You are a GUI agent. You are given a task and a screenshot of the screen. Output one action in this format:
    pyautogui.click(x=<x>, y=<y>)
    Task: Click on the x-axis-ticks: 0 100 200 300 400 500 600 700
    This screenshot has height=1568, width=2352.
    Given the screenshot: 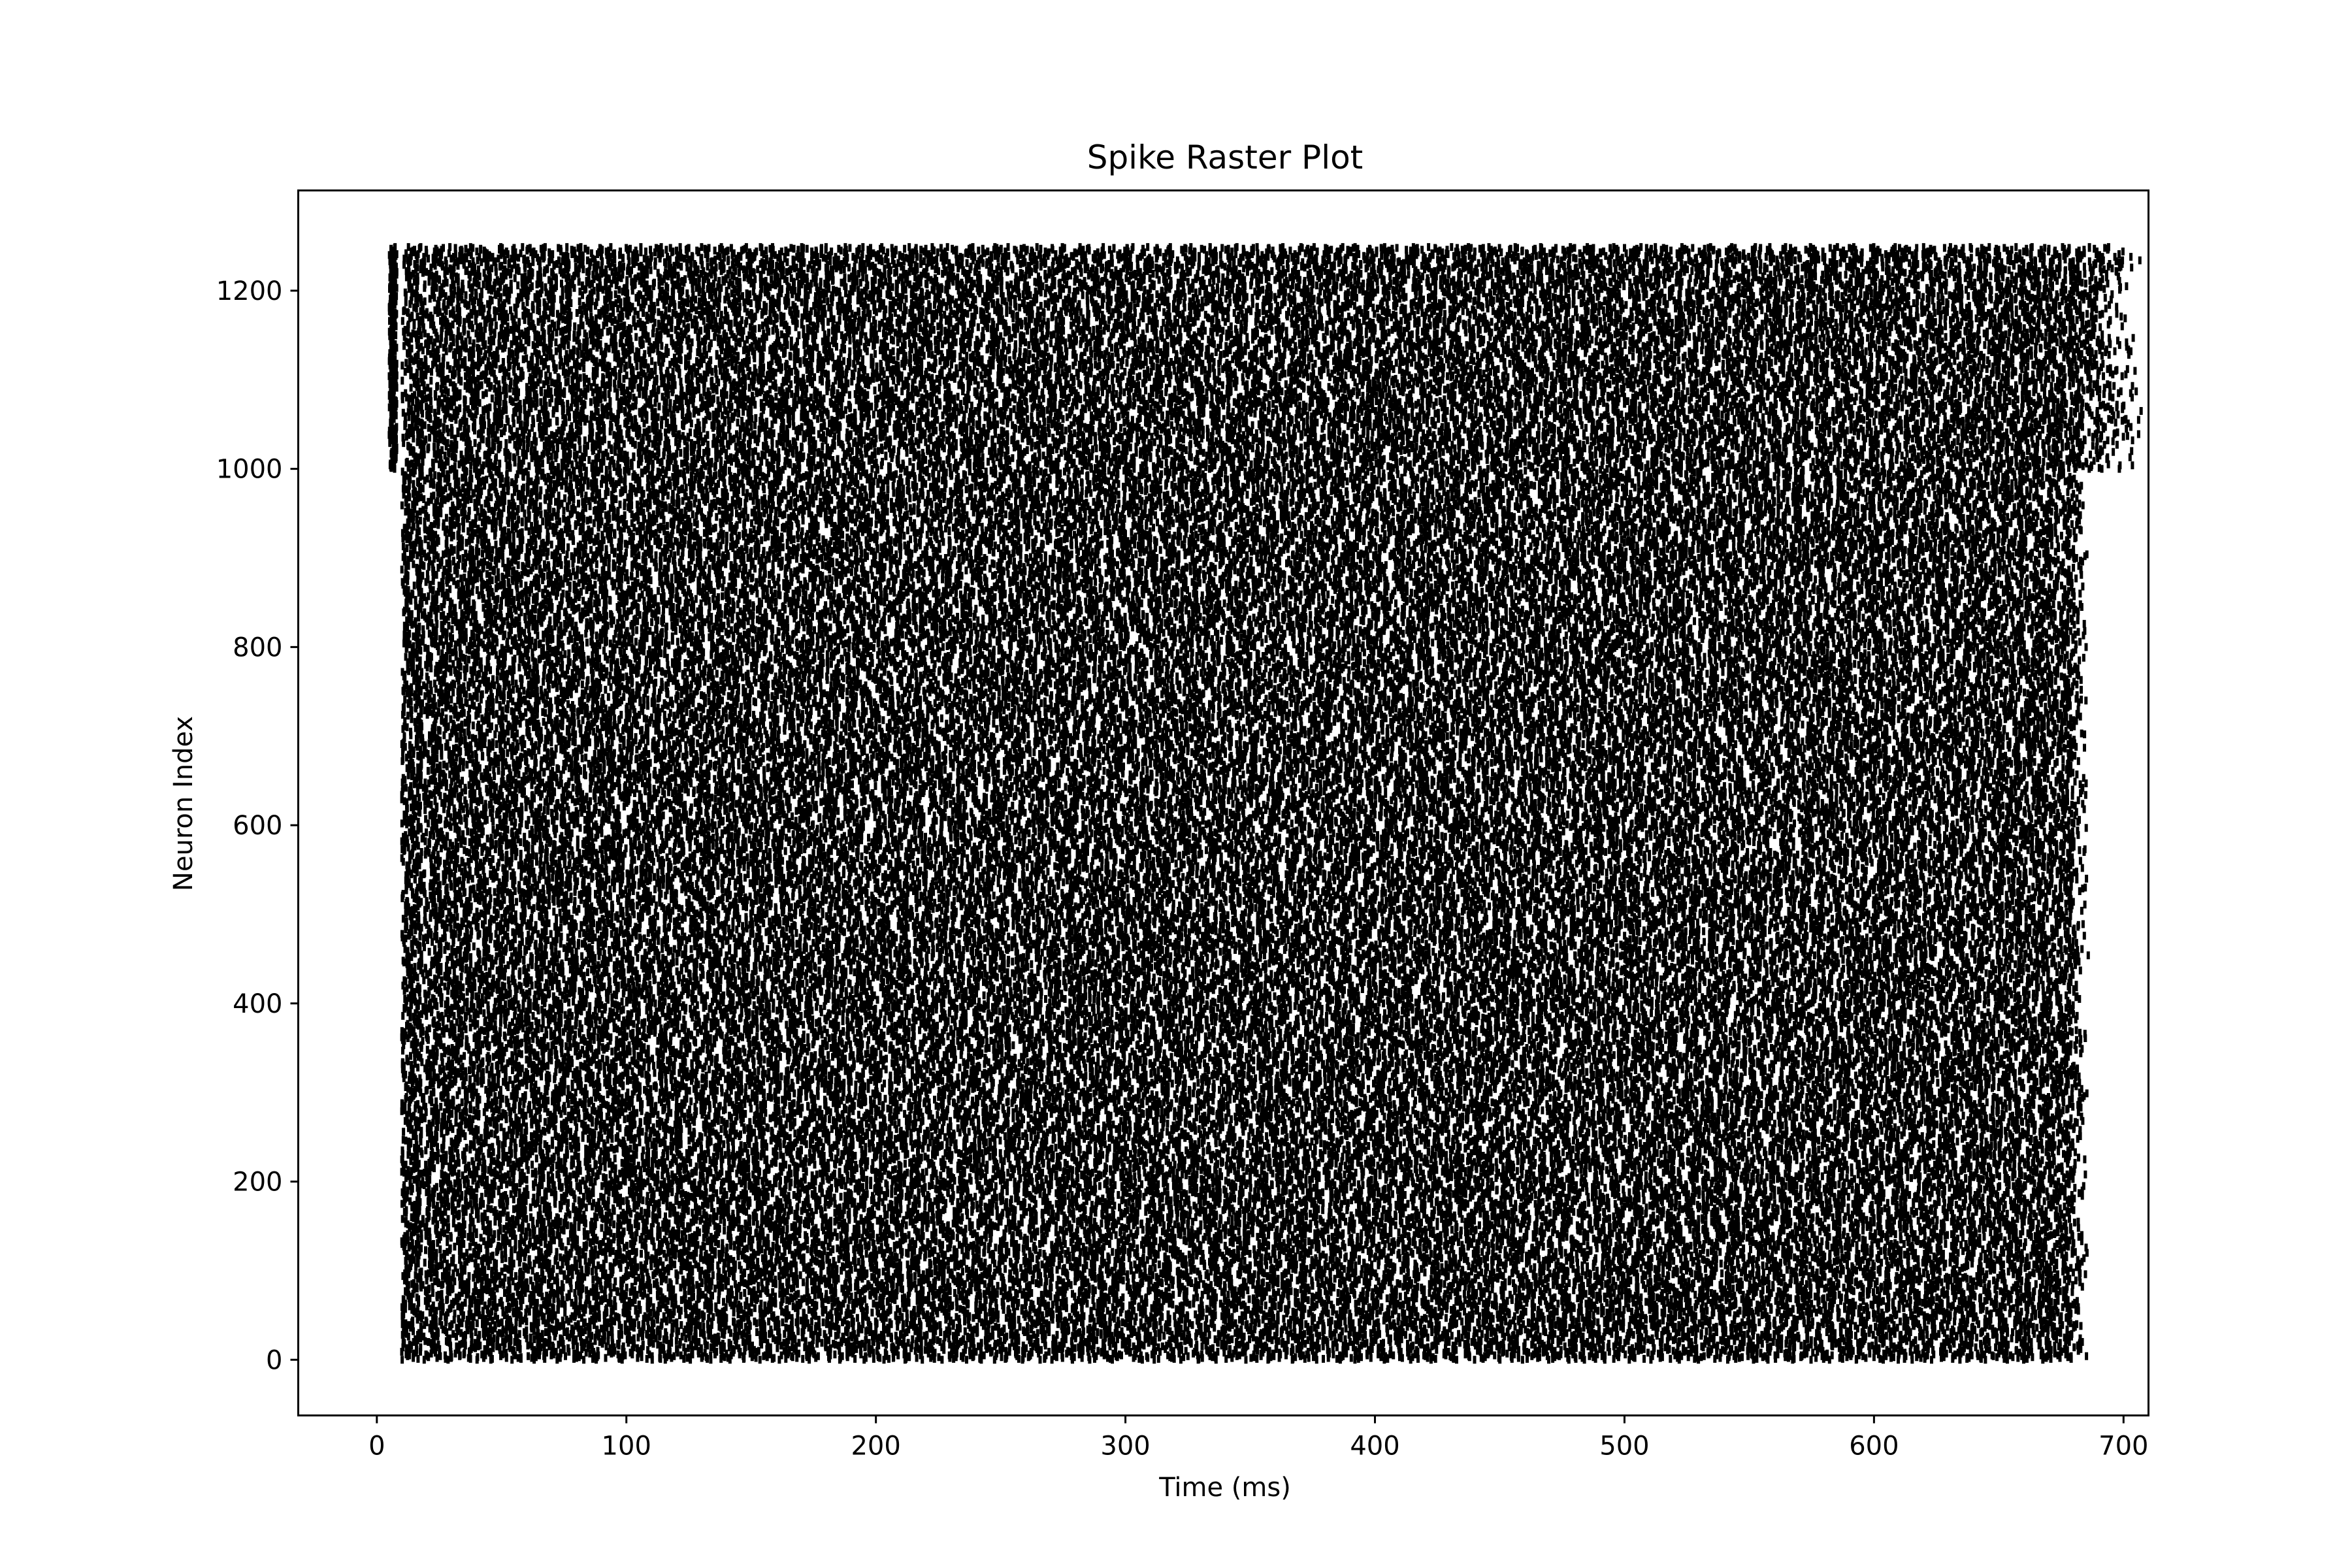 What is the action you would take?
    pyautogui.click(x=1258, y=1438)
    